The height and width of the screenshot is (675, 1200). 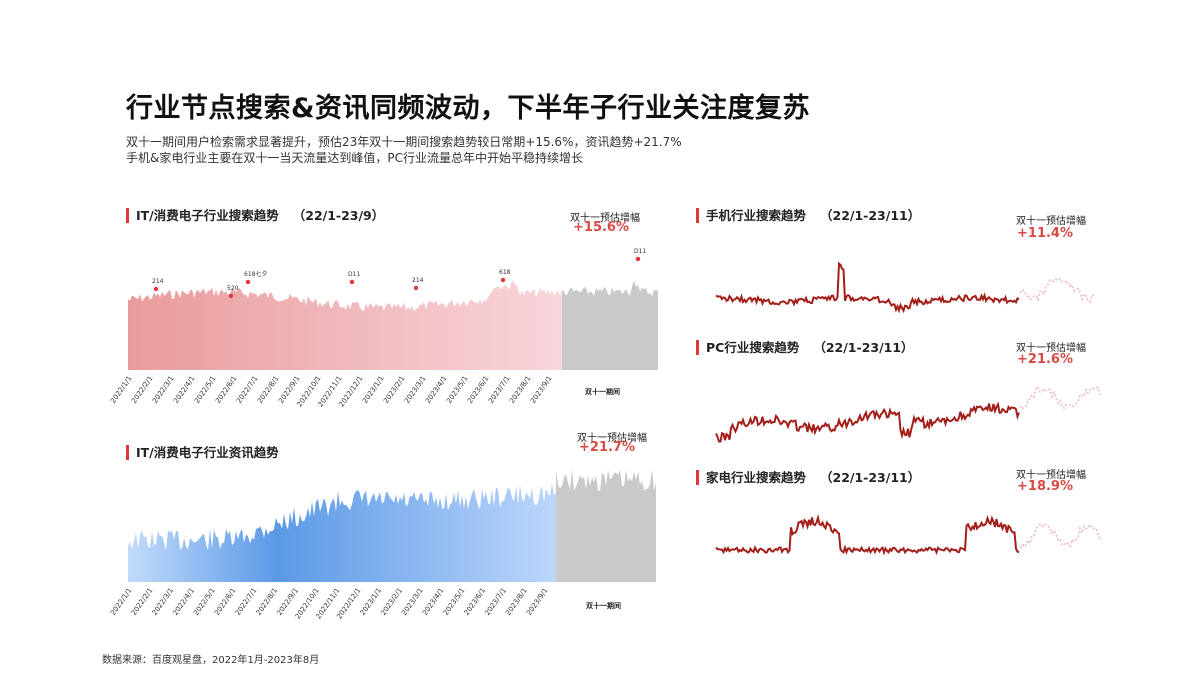 What do you see at coordinates (601, 227) in the screenshot?
I see `it-search-growth-value: +15.6%` at bounding box center [601, 227].